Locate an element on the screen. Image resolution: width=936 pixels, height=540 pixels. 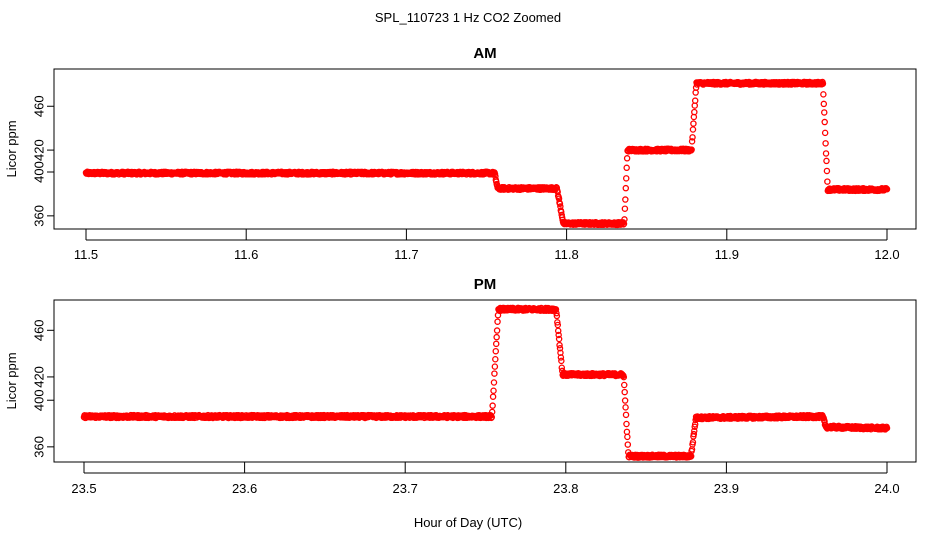
am-y-tick-label: 420 is located at coordinates (38, 150).